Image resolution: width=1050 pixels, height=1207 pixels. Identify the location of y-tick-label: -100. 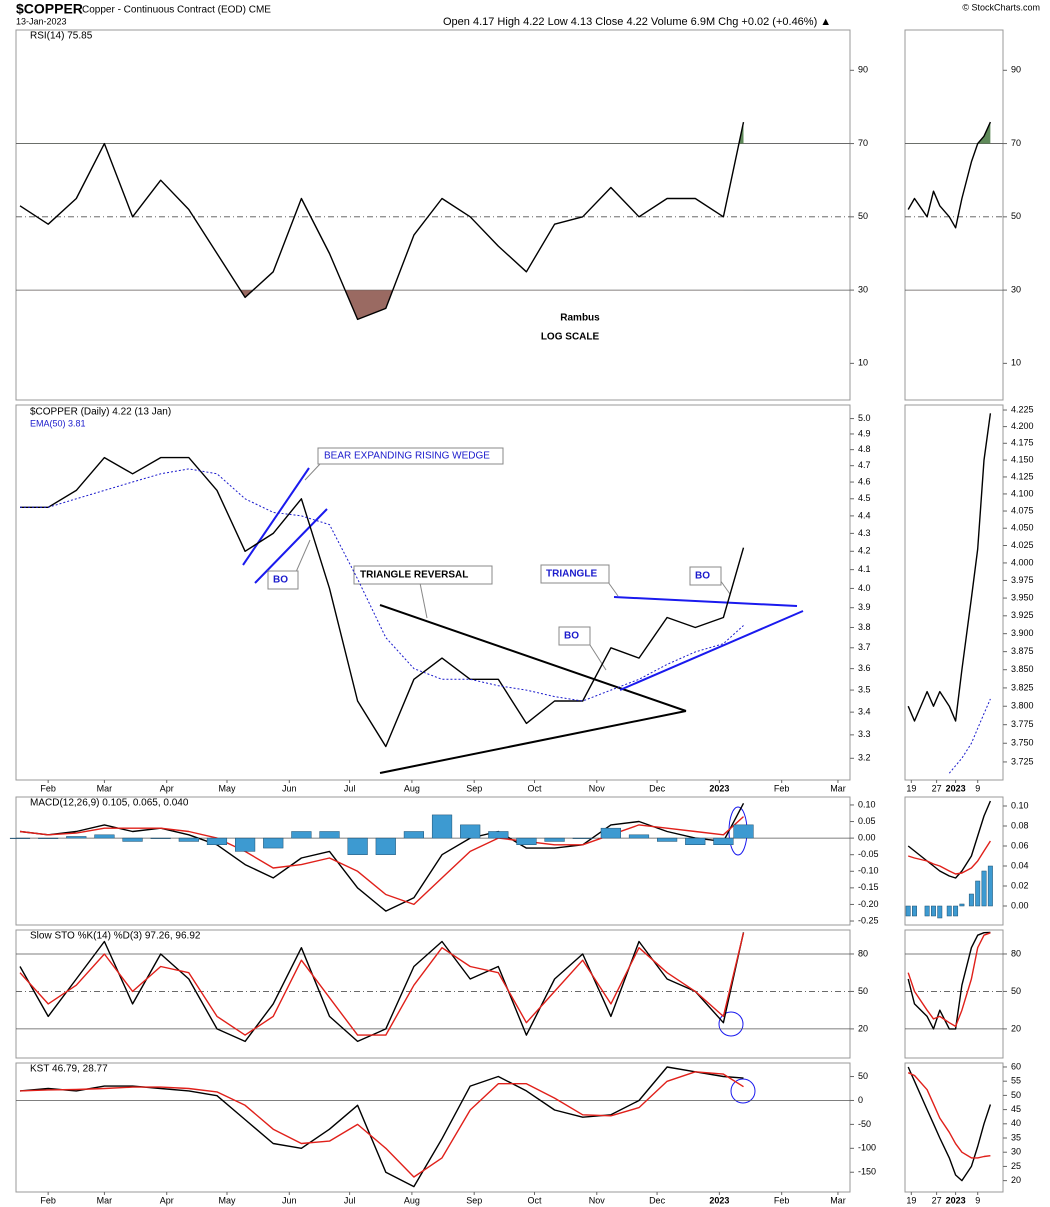
(867, 1148).